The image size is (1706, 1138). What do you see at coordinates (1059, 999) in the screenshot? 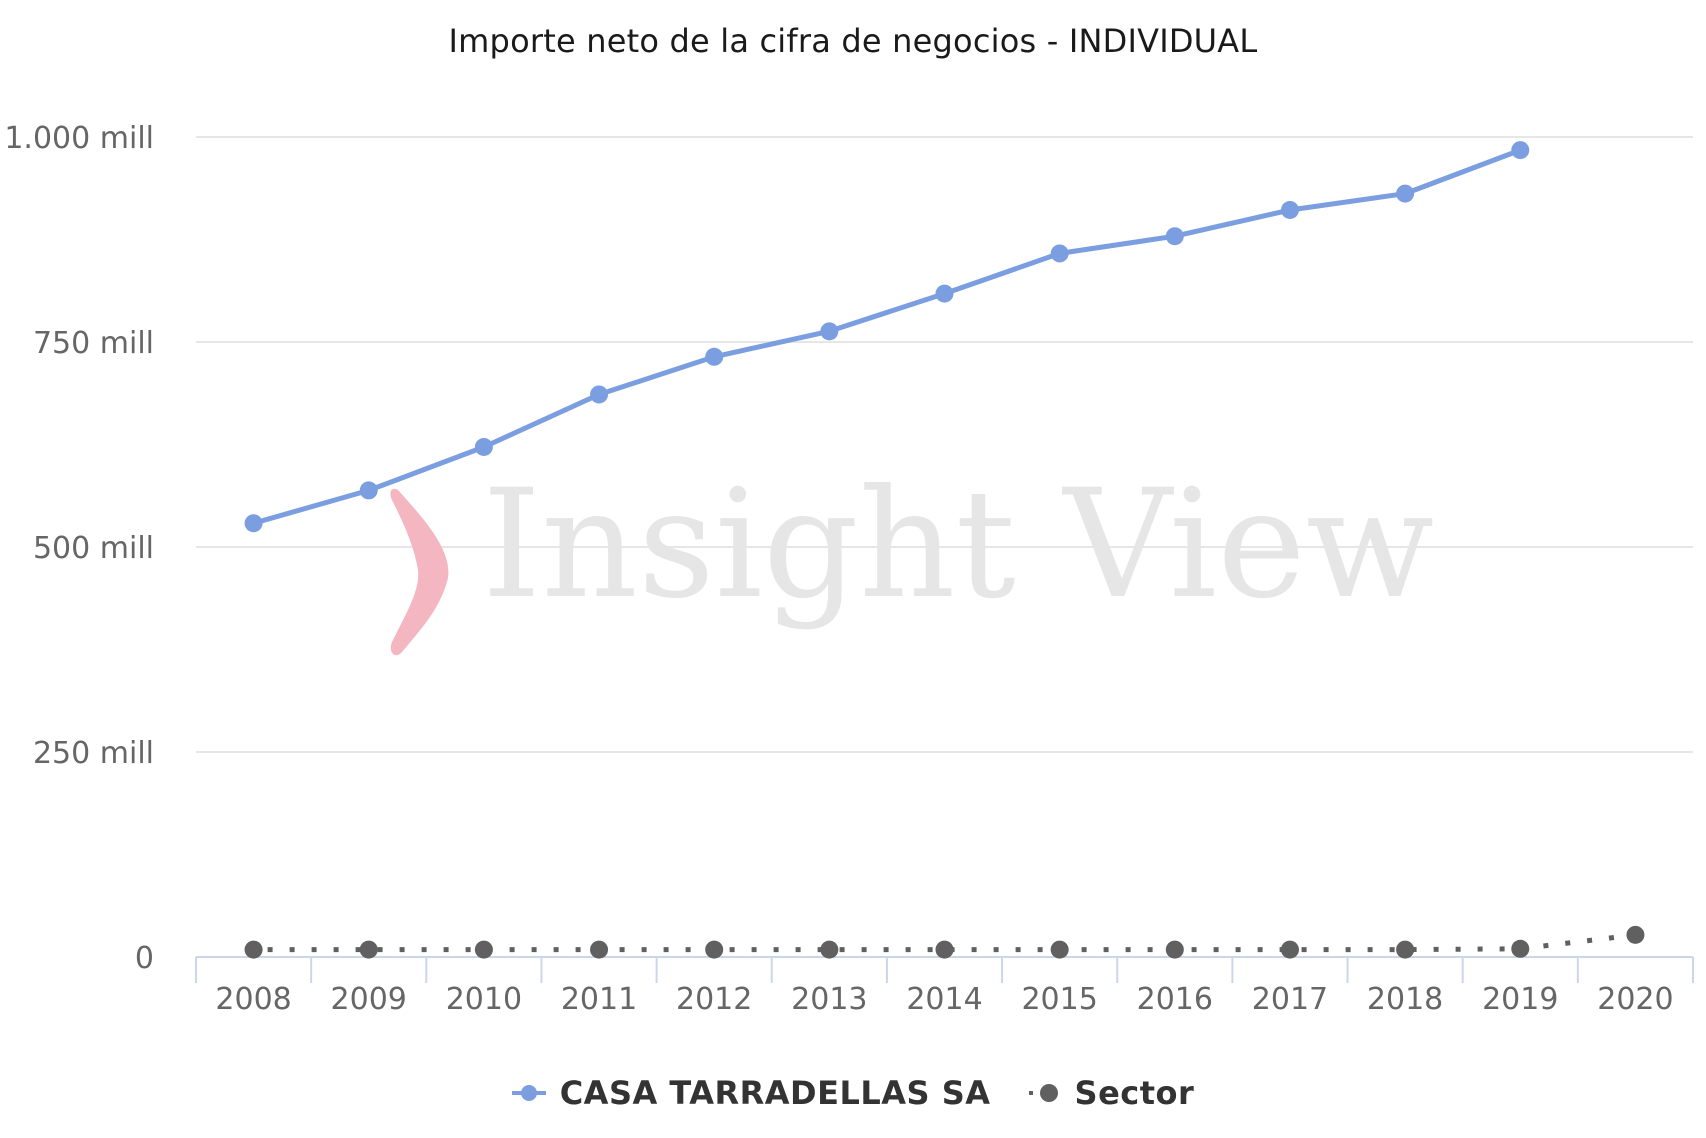
I see `x-tick-label: 2015` at bounding box center [1059, 999].